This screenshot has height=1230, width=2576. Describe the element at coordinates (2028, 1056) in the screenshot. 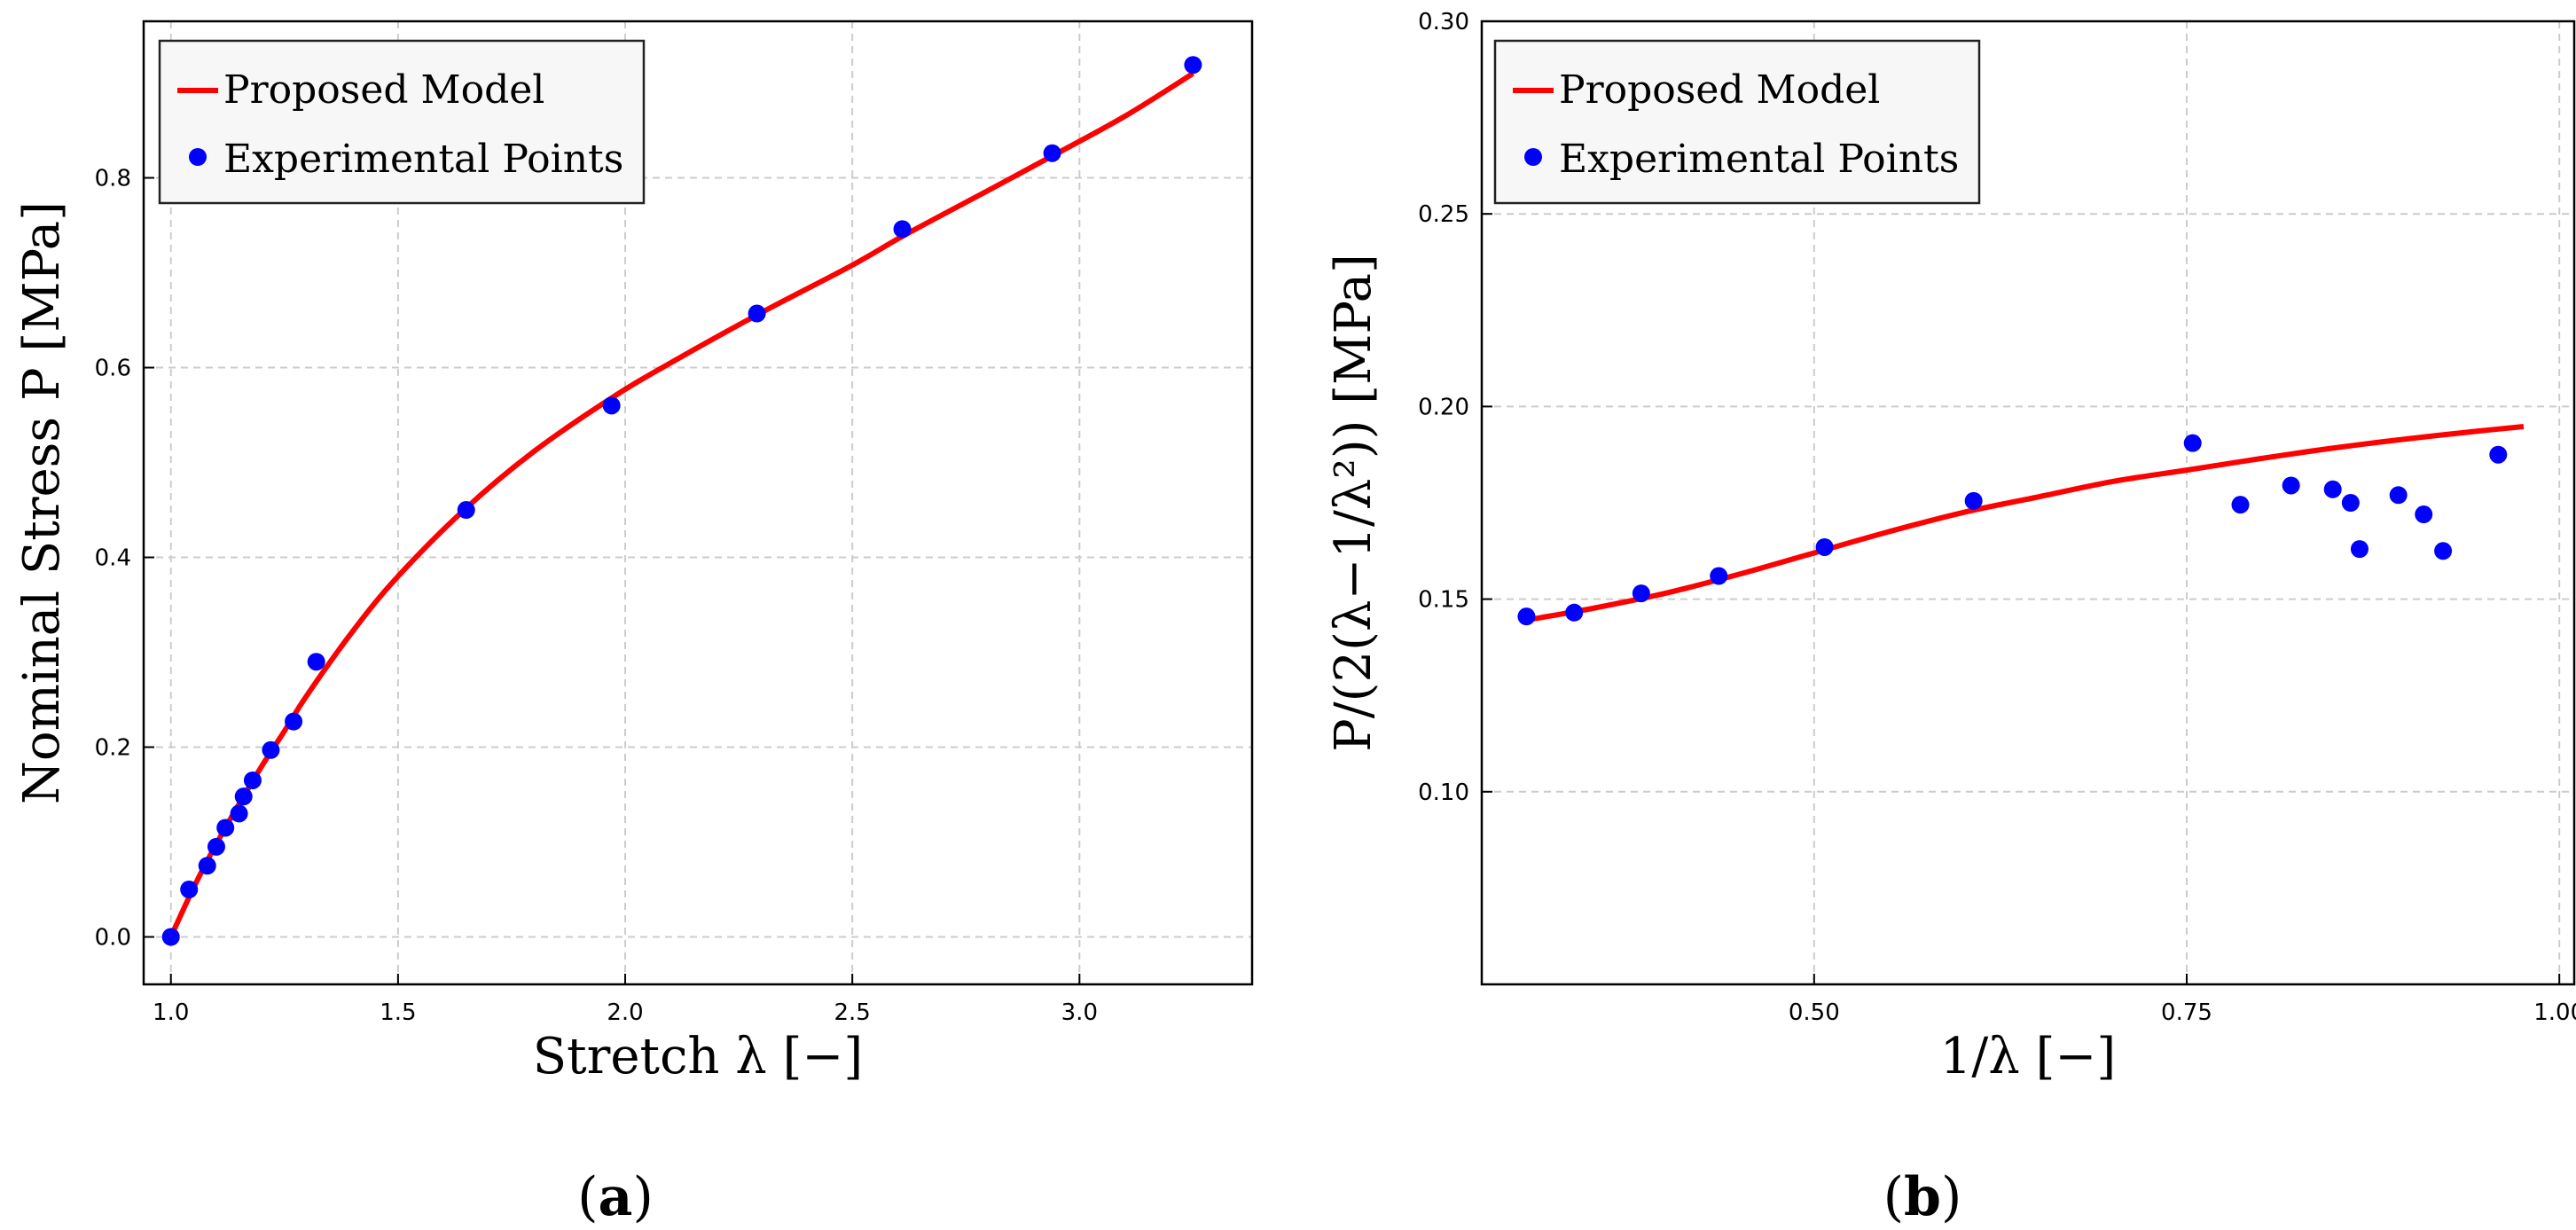

I see `panel-b-x-axis-label: 1/λ [−]` at that location.